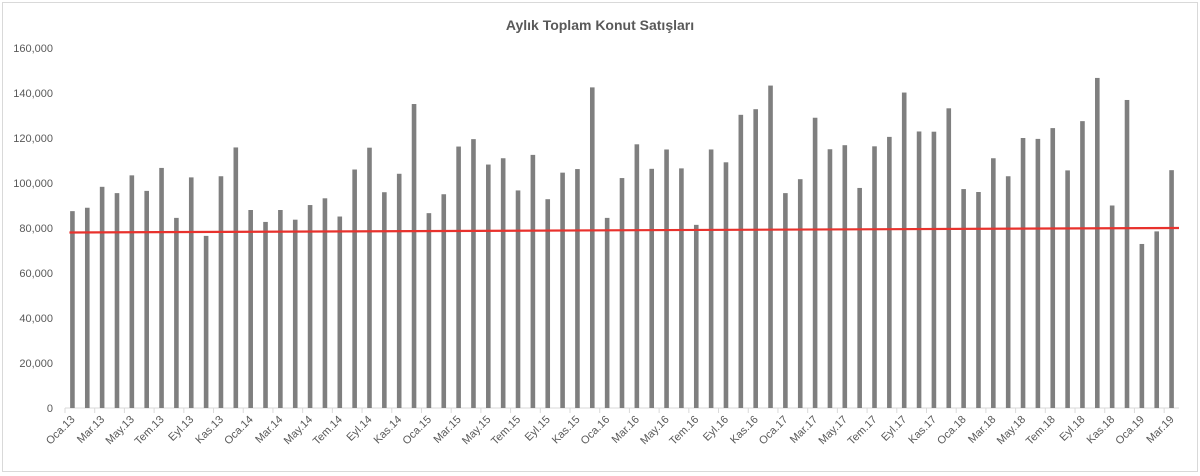 The height and width of the screenshot is (476, 1200). What do you see at coordinates (654, 430) in the screenshot?
I see `x-tick-label: May.16` at bounding box center [654, 430].